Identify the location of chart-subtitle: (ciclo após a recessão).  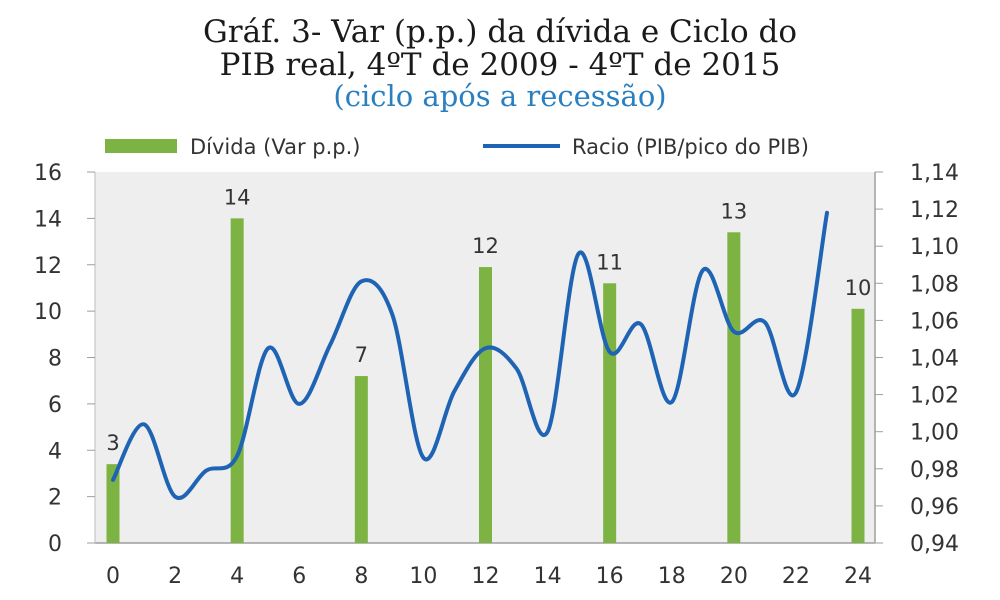
(499, 96).